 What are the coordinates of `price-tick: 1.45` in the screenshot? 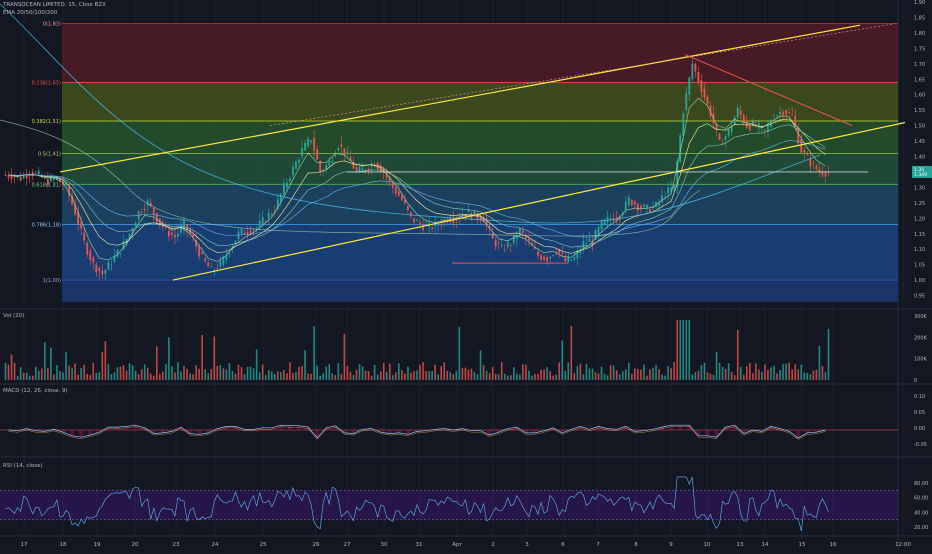 It's located at (919, 142).